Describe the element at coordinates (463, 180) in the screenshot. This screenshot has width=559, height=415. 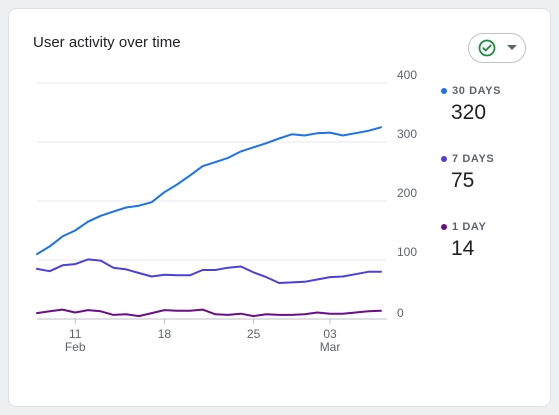
I see `legend-value: 75` at that location.